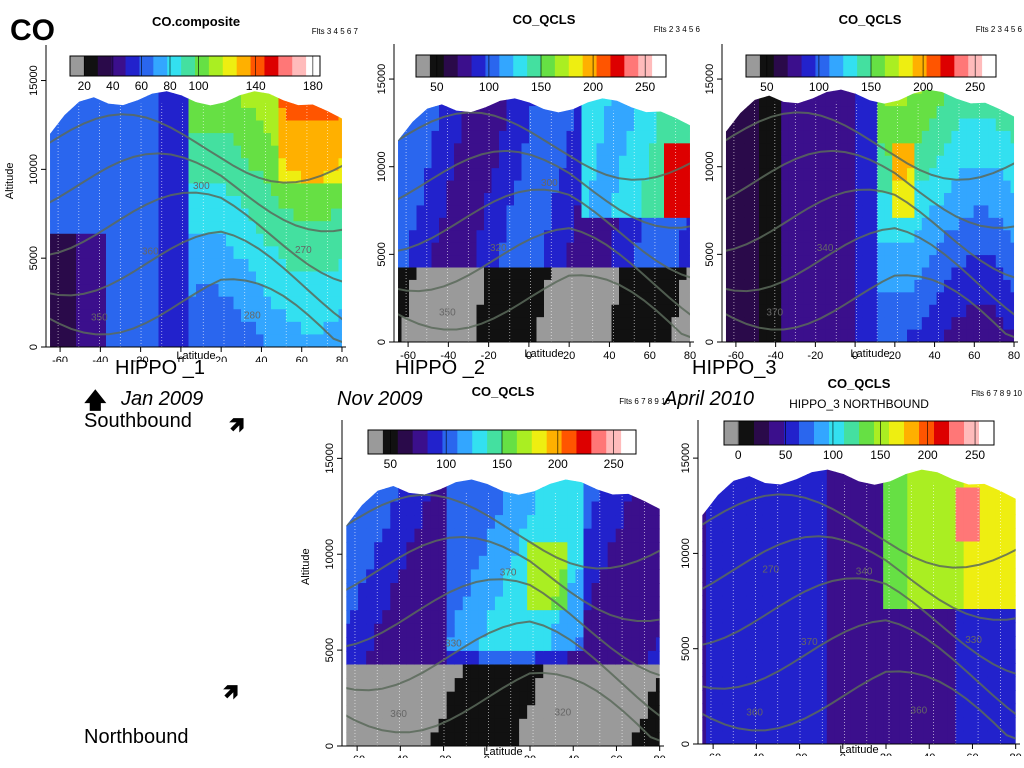 This screenshot has height=768, width=1024. What do you see at coordinates (975, 455) in the screenshot?
I see `colorbar-tick-label: 250` at bounding box center [975, 455].